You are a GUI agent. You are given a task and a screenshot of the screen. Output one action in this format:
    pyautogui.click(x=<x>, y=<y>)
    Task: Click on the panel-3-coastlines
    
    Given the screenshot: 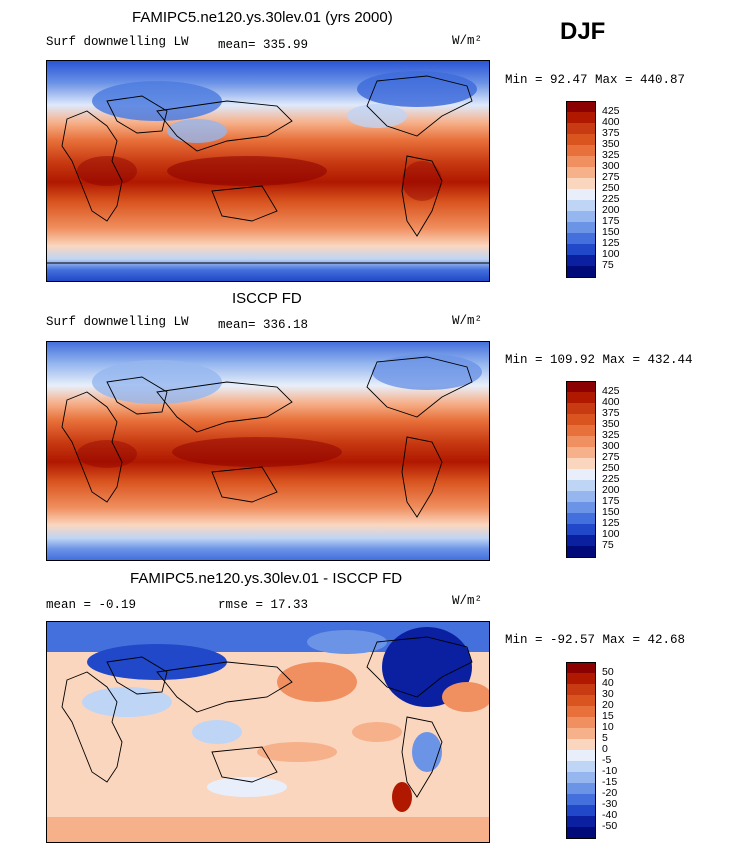 What is the action you would take?
    pyautogui.click(x=267, y=717)
    